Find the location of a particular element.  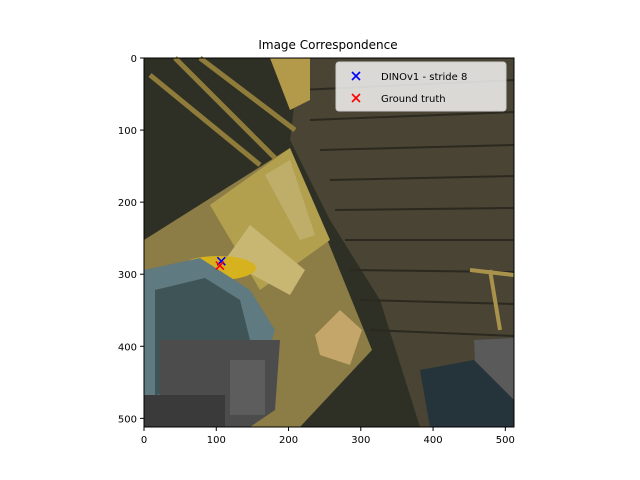

legend-box is located at coordinates (421, 86).